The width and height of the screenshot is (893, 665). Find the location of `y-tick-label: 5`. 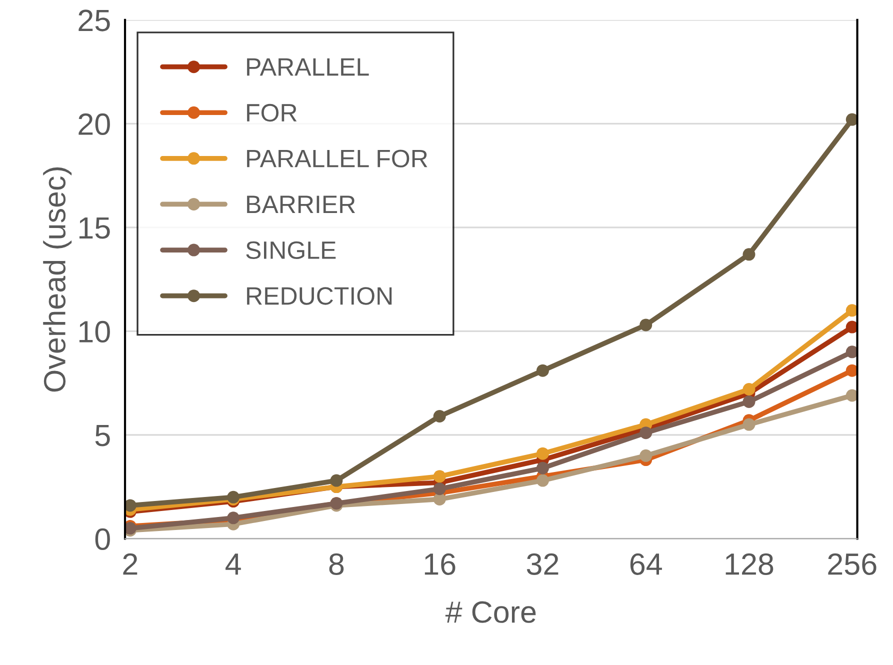

y-tick-label: 5 is located at coordinates (102, 435).